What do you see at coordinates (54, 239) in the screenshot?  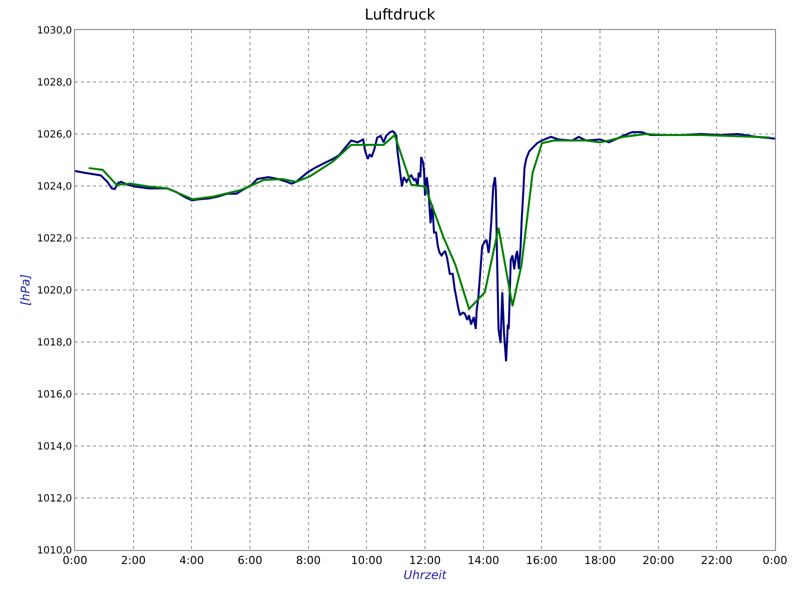 I see `y-tick-label: 1022,0` at bounding box center [54, 239].